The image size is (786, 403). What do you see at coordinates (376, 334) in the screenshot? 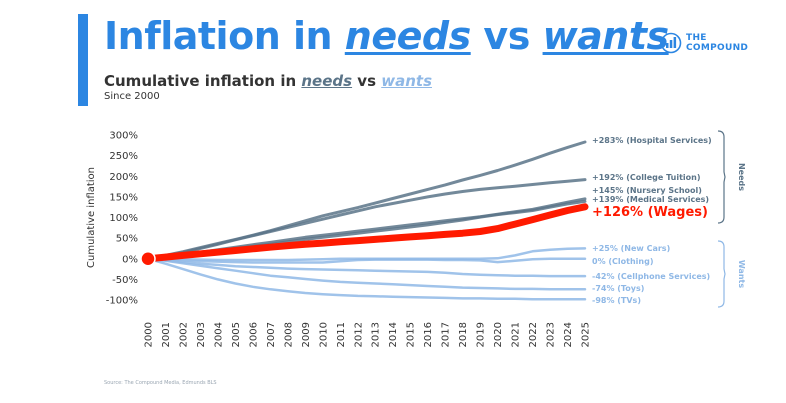
I see `x-tick-label: 2013` at bounding box center [376, 334].